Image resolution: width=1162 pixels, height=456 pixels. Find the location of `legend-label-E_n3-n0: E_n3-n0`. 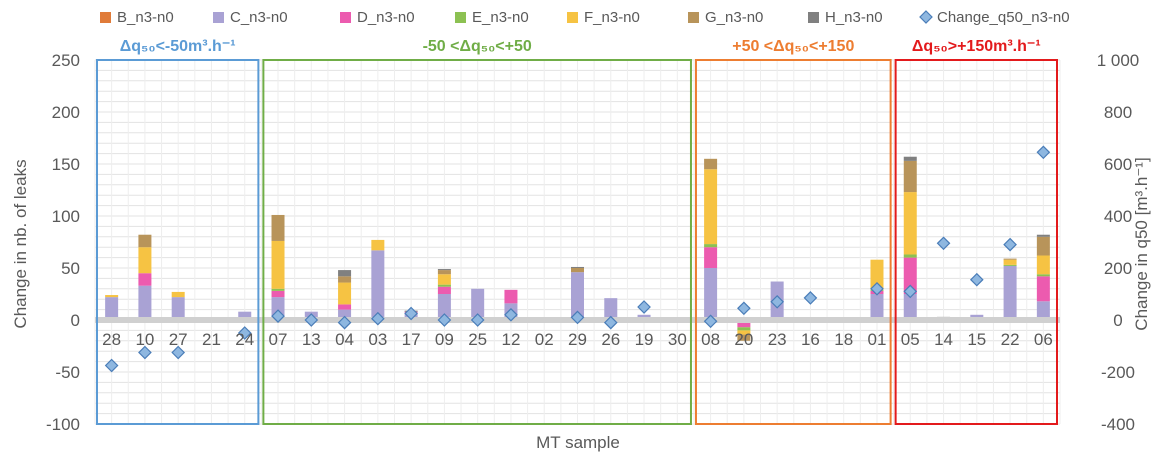

legend-label-E_n3-n0: E_n3-n0 is located at coordinates (500, 17).